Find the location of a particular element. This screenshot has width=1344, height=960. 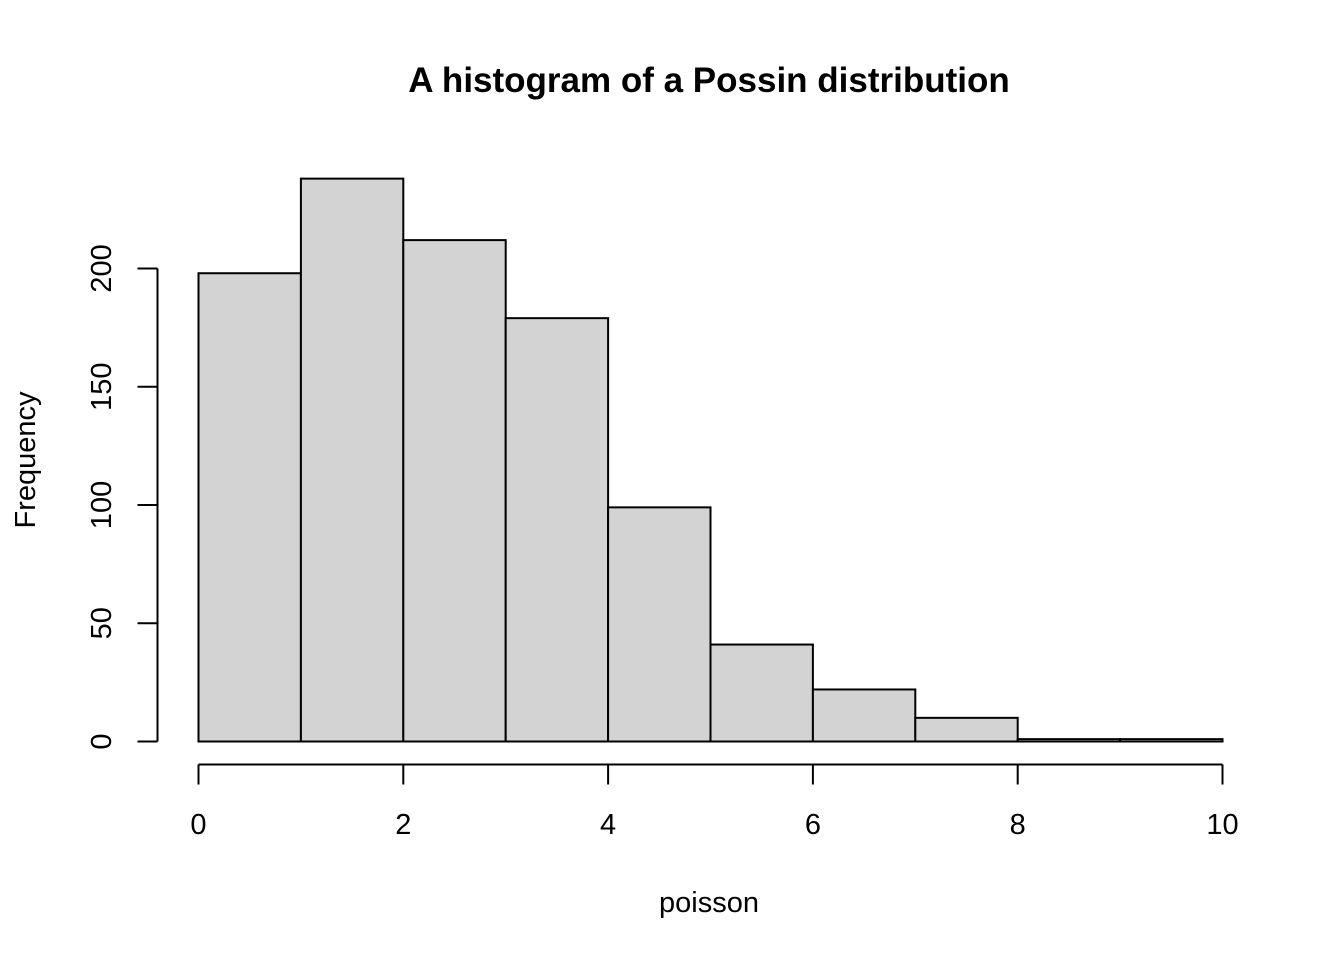

x-axis-label: poisson is located at coordinates (709, 903).